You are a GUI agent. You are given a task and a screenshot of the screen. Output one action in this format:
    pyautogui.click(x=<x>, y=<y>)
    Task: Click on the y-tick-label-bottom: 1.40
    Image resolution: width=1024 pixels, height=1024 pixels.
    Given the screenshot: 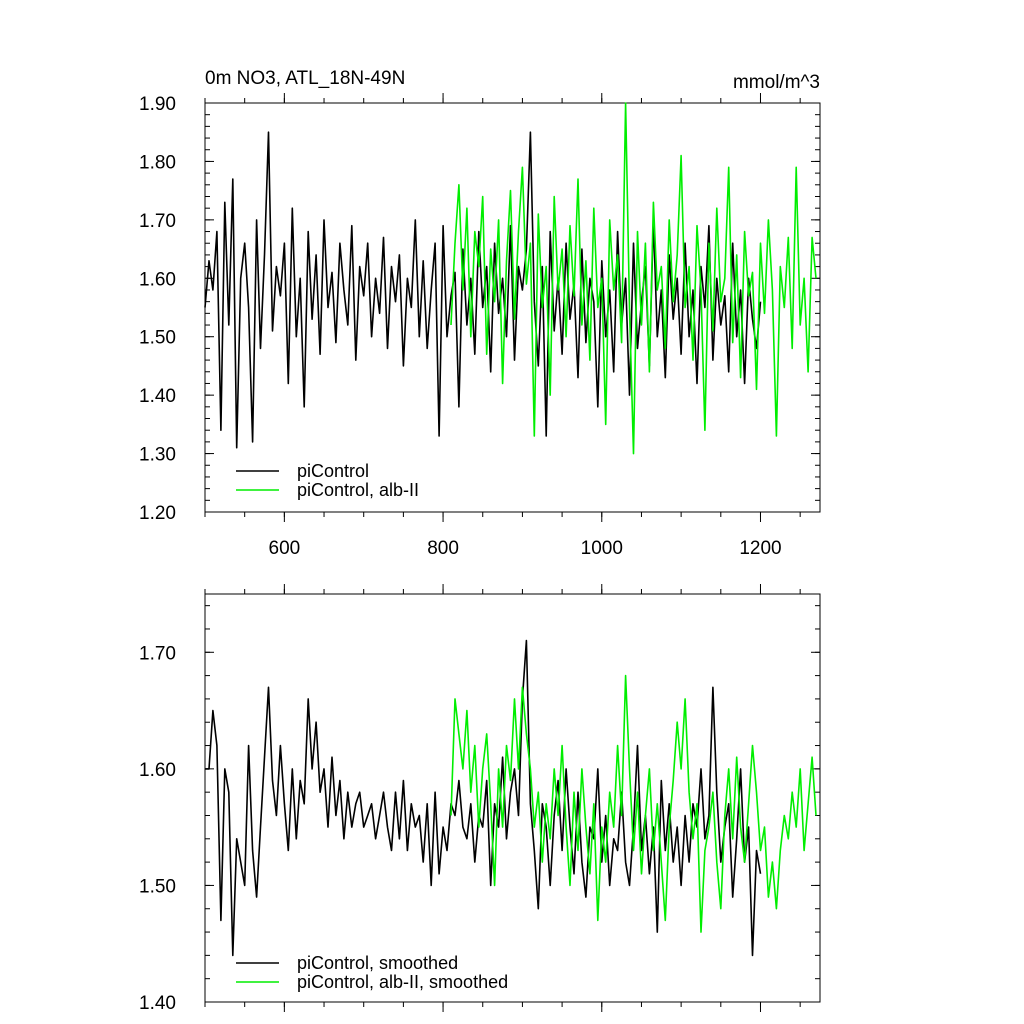 What is the action you would take?
    pyautogui.click(x=157, y=1003)
    